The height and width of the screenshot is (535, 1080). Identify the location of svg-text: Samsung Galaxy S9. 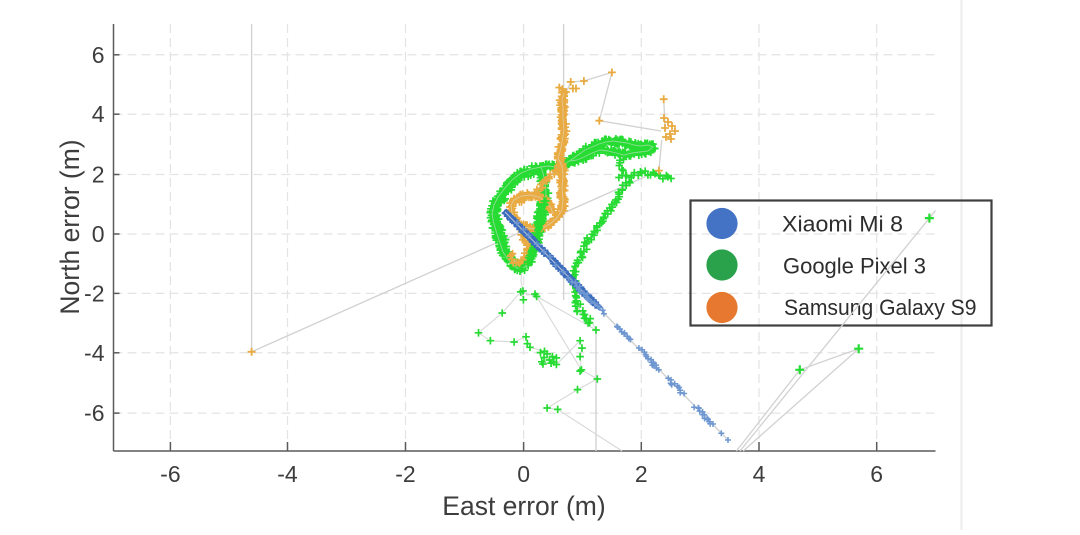
(880, 307).